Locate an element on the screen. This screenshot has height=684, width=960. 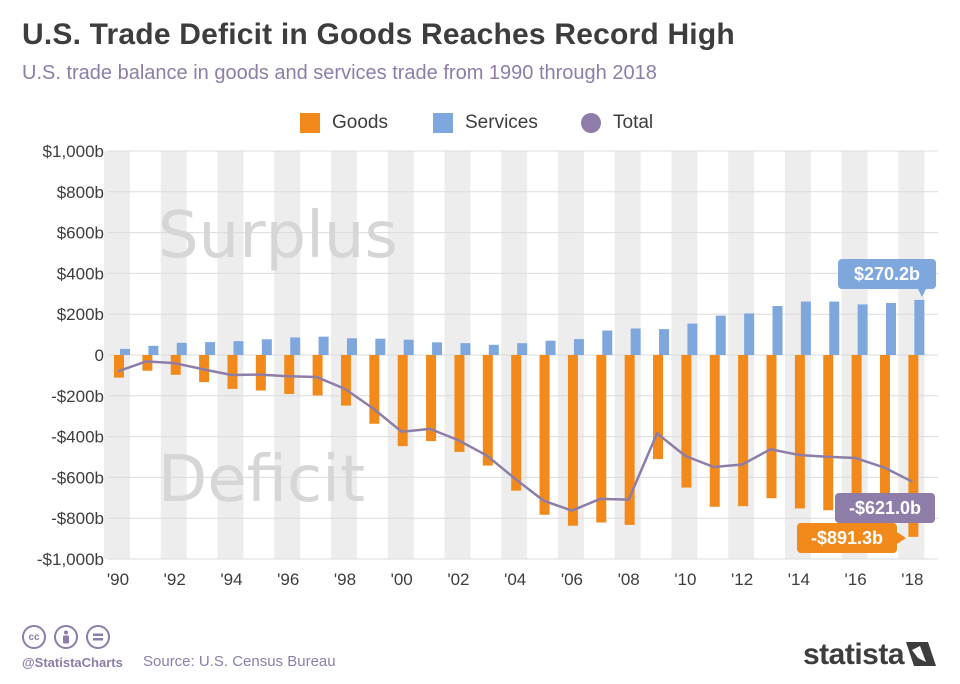
y-tick-label: $600b is located at coordinates (80, 233).